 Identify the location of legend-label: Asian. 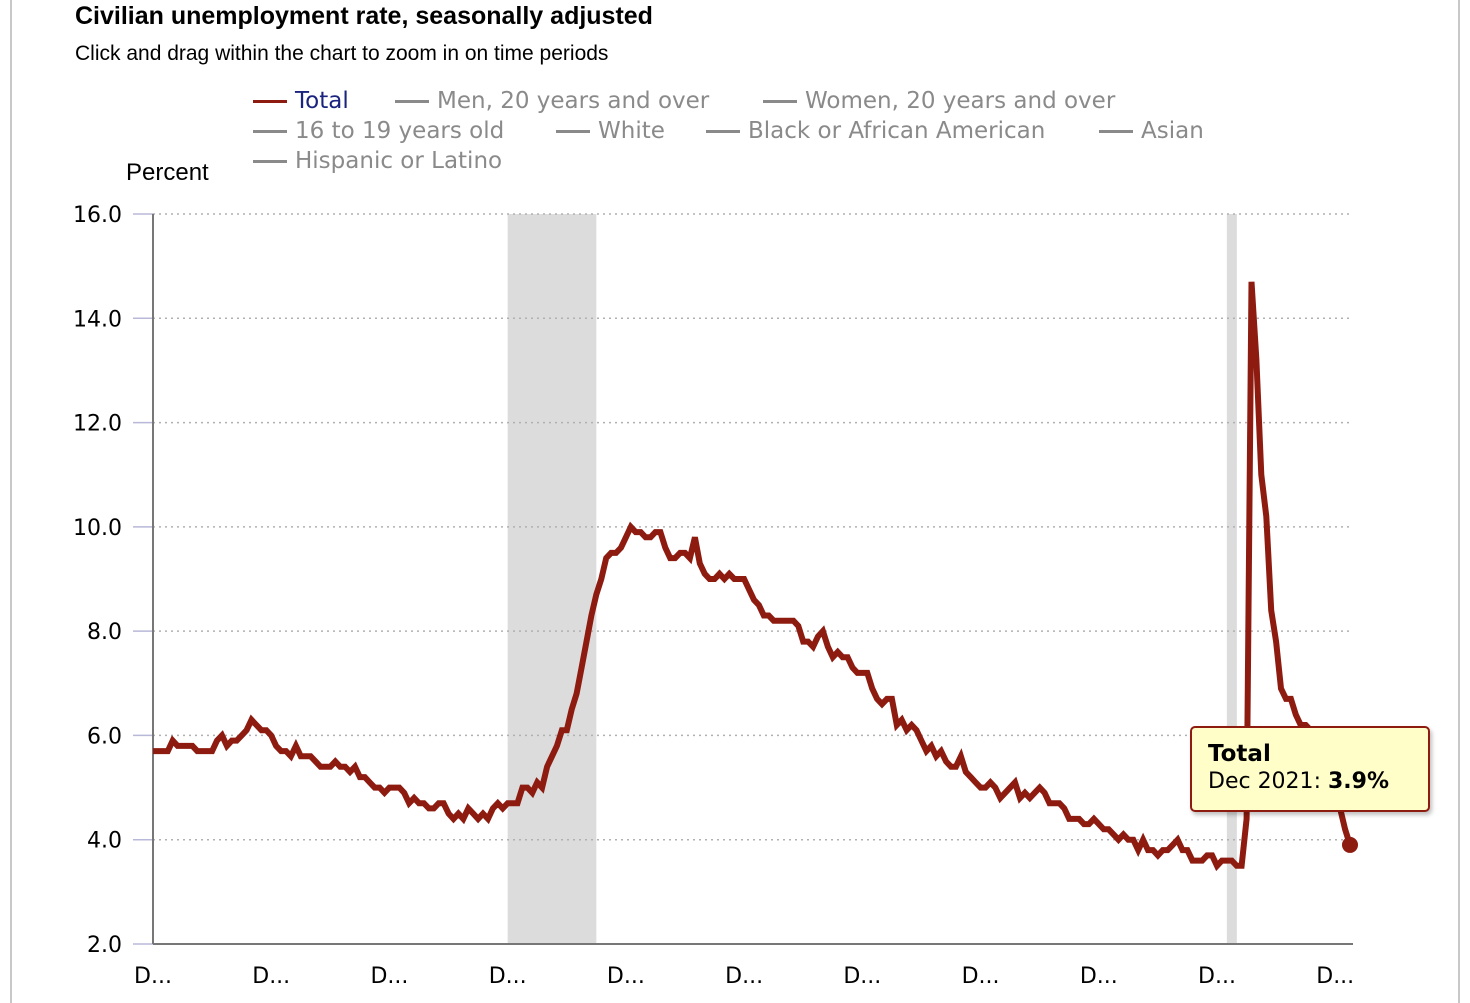
(1172, 131).